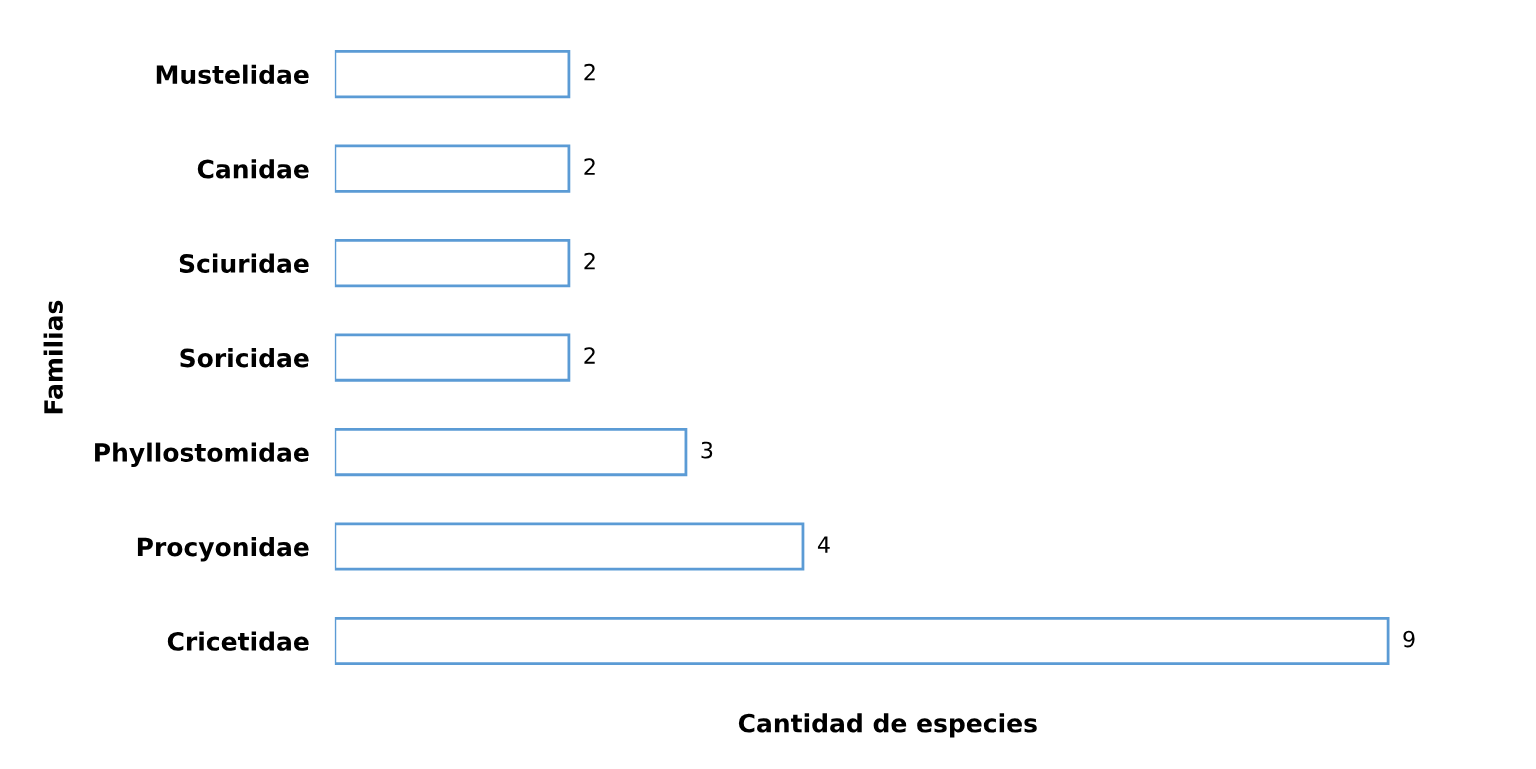  I want to click on y-tick-label: Cricetidae, so click(238, 641).